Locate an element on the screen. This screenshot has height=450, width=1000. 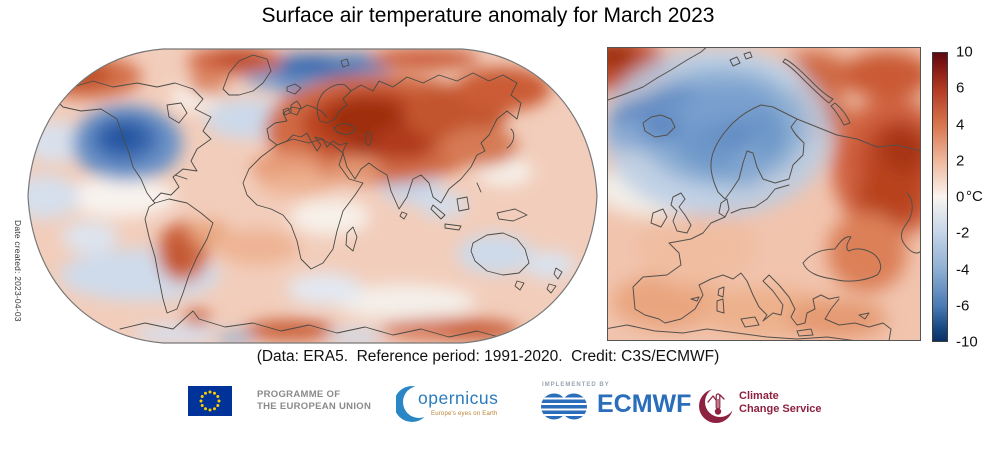
ecmwf-implemented-by-label: IMPLEMENTED BY is located at coordinates (576, 385).